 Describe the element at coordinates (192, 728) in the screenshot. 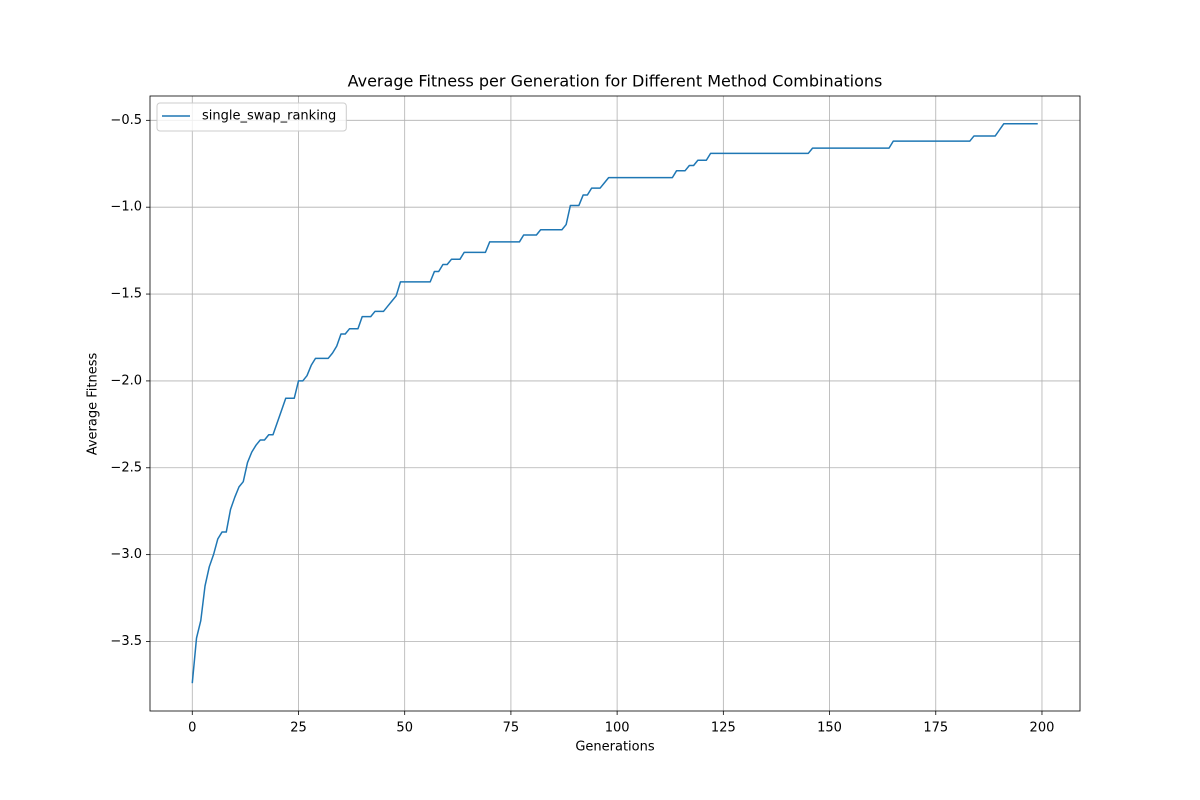

I see `x-tick-label: 0` at that location.